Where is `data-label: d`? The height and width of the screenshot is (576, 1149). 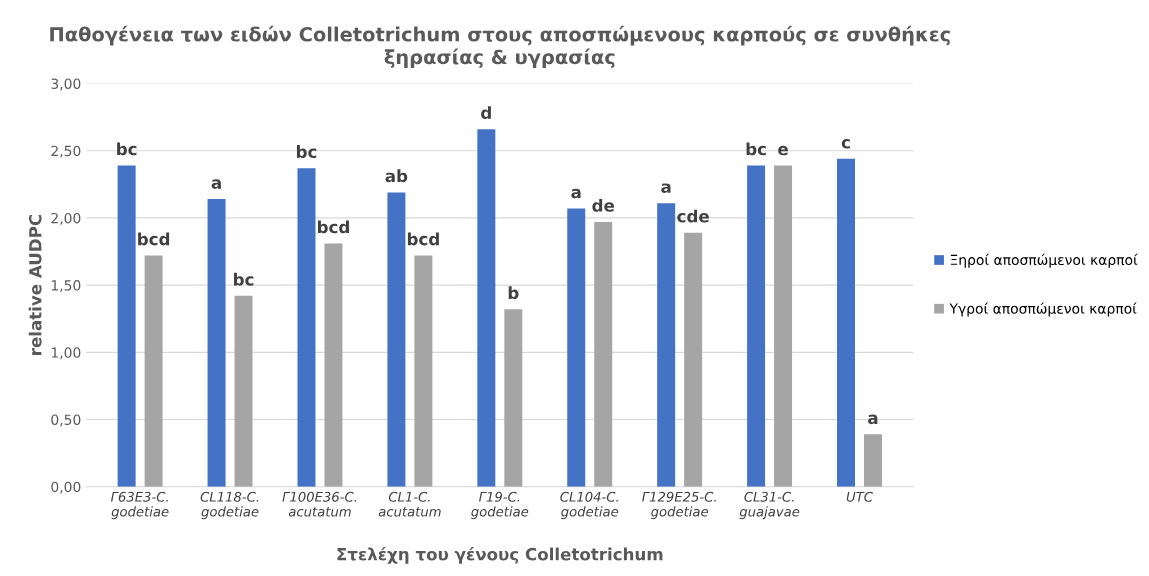 data-label: d is located at coordinates (486, 113).